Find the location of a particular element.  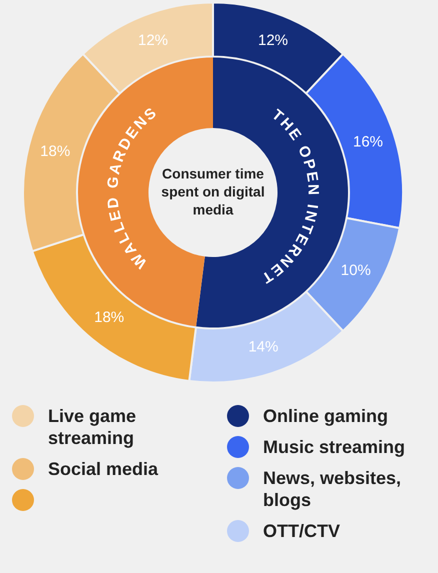

legend-label: Social media is located at coordinates (103, 469).